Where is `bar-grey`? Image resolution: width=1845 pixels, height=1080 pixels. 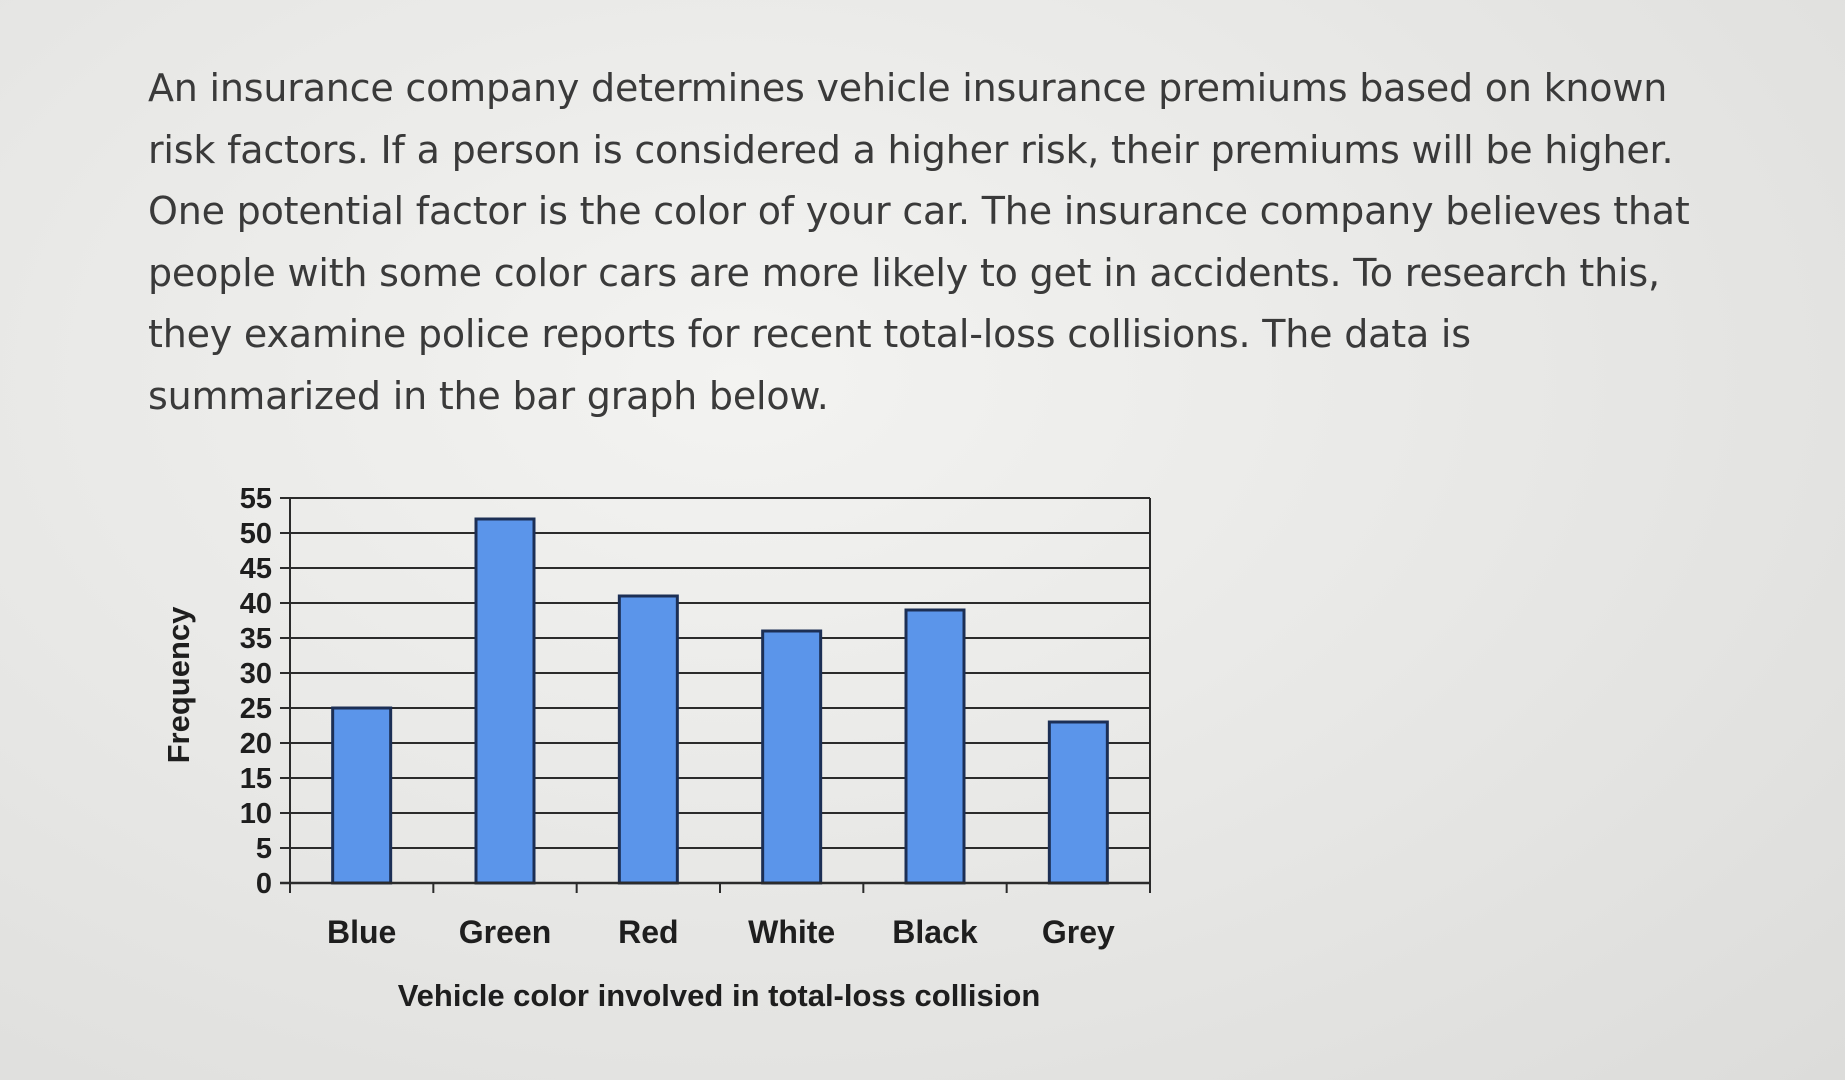 bar-grey is located at coordinates (1078, 802).